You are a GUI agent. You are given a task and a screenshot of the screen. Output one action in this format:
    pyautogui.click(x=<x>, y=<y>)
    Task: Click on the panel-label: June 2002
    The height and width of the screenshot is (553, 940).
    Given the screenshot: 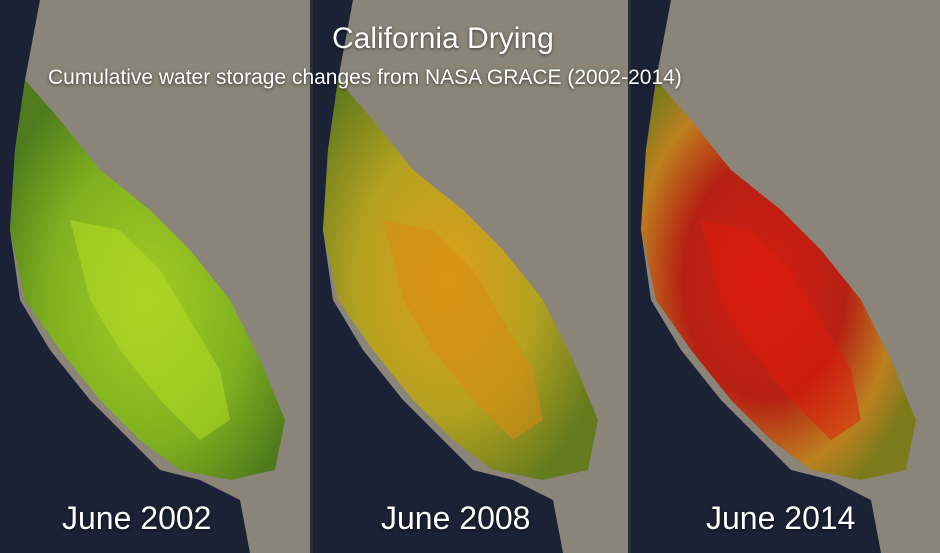 What is the action you would take?
    pyautogui.click(x=137, y=518)
    